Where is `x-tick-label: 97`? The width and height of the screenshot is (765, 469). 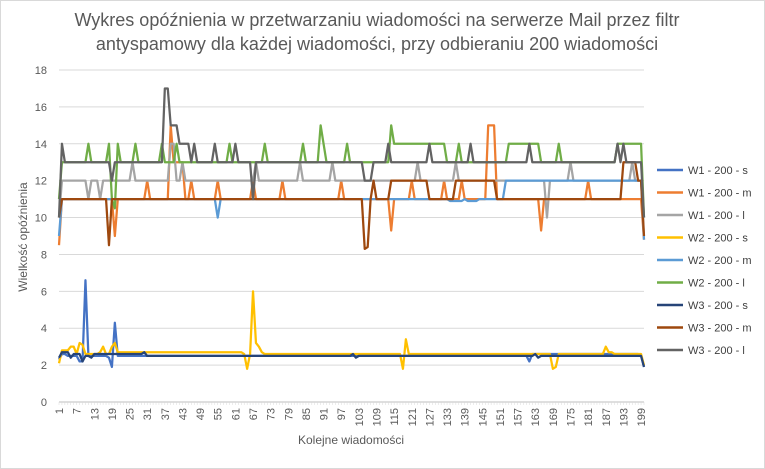 x-tick-label: 97 is located at coordinates (342, 414).